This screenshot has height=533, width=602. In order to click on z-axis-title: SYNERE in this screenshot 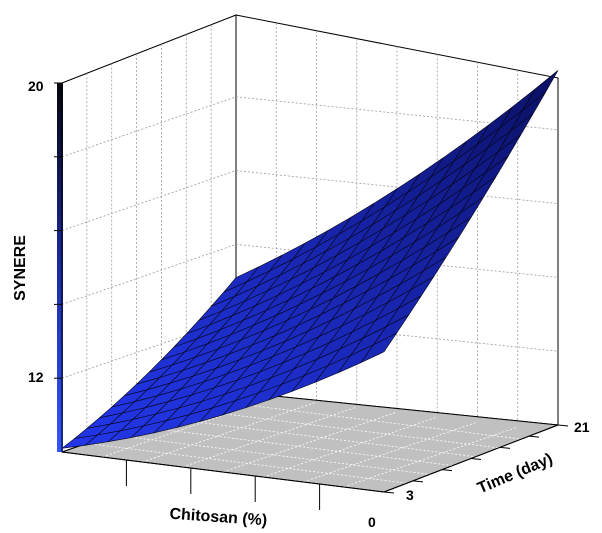, I will do `click(20, 268)`.